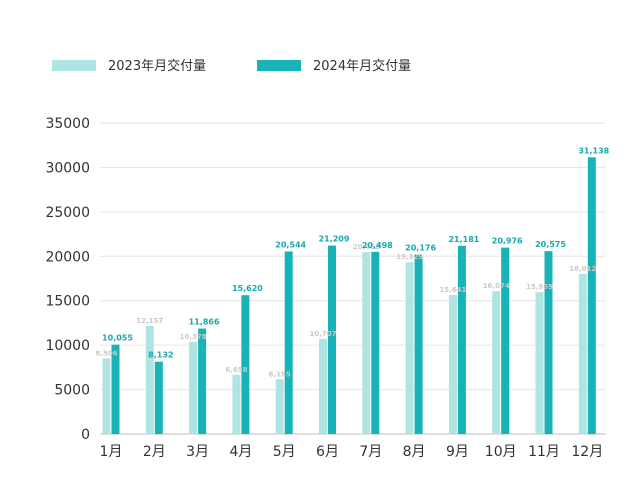 Image resolution: width=637 pixels, height=501 pixels. I want to click on data-label-2024: 10,055, so click(117, 338).